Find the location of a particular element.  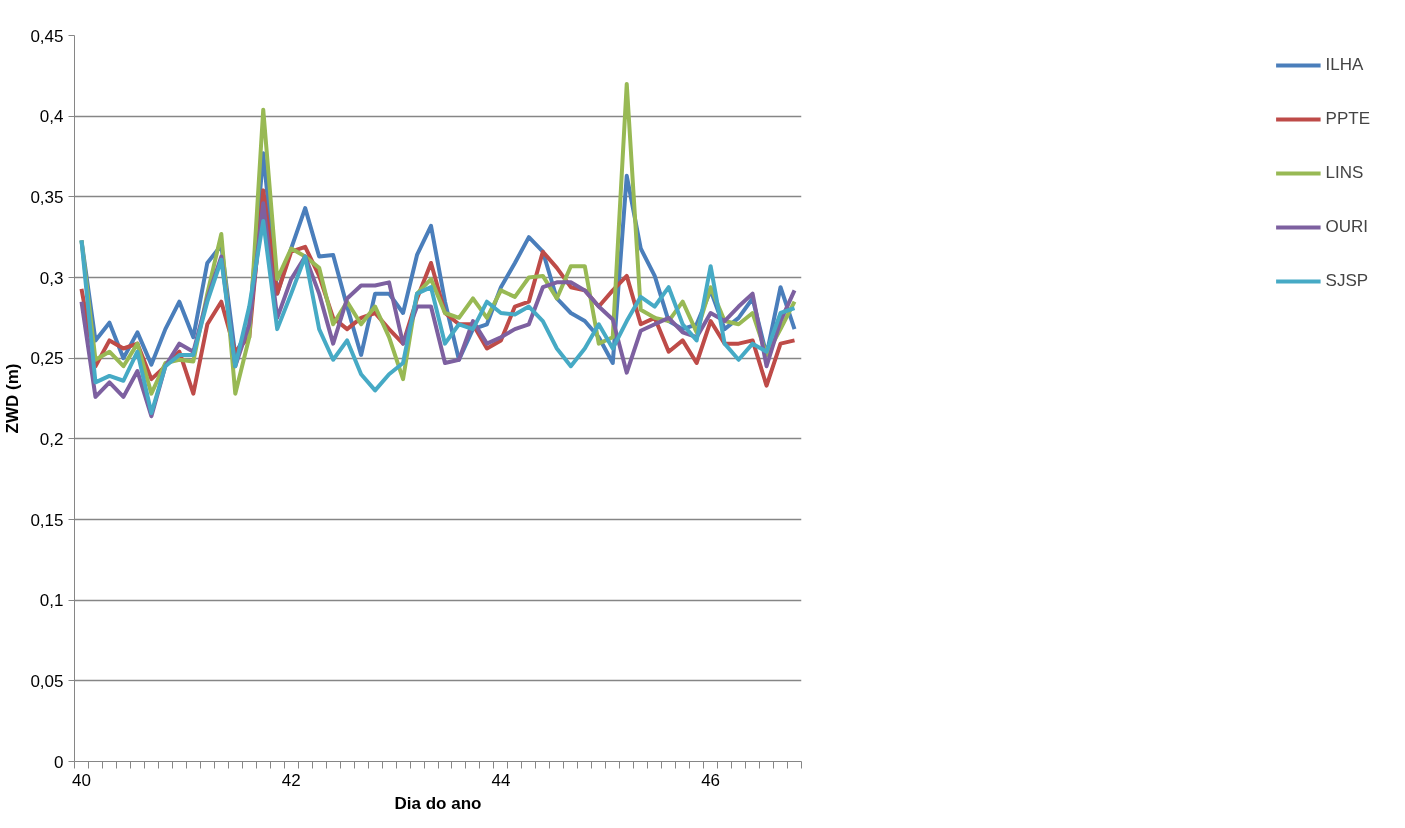

legend-label: PPTE is located at coordinates (1347, 119).